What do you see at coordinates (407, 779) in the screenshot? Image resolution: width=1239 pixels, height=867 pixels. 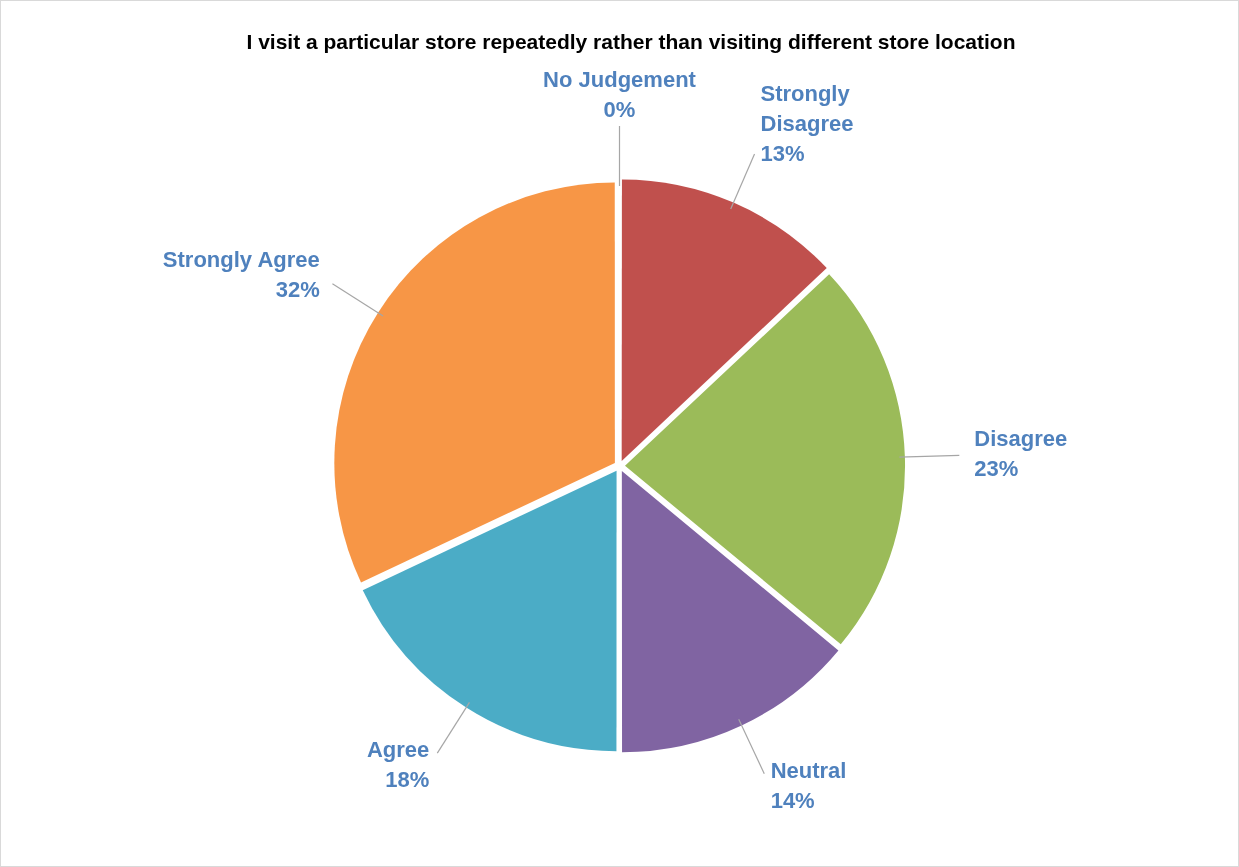 I see `data-label: 18%` at bounding box center [407, 779].